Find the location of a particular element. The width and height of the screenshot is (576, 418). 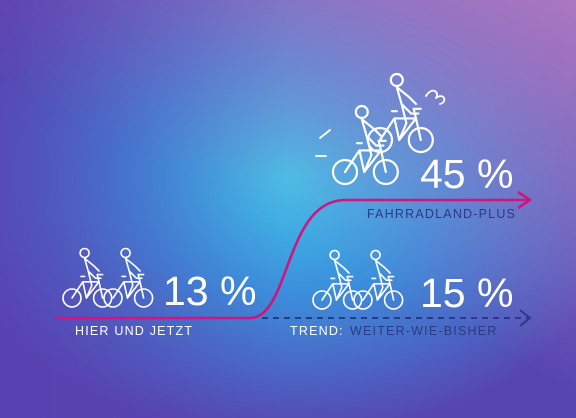

label: WEITER-WIE-BISHER is located at coordinates (423, 331).